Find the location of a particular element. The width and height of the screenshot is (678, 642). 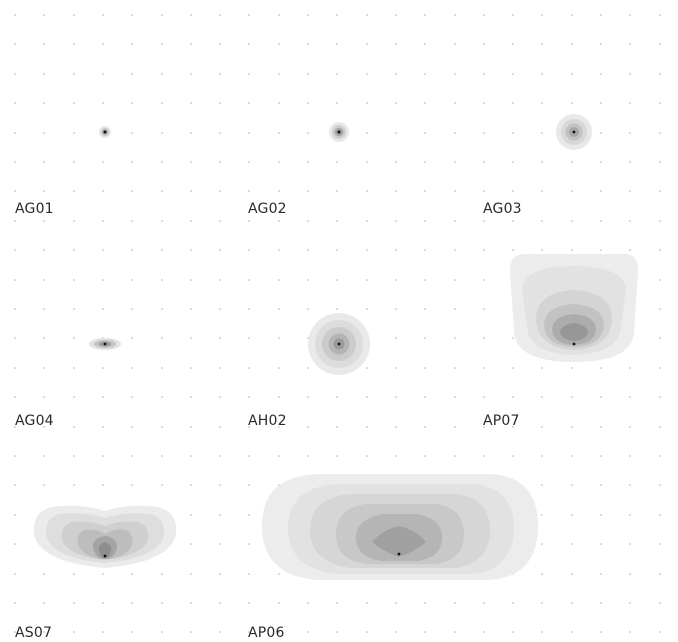

label-ag02: AG02 is located at coordinates (267, 209).